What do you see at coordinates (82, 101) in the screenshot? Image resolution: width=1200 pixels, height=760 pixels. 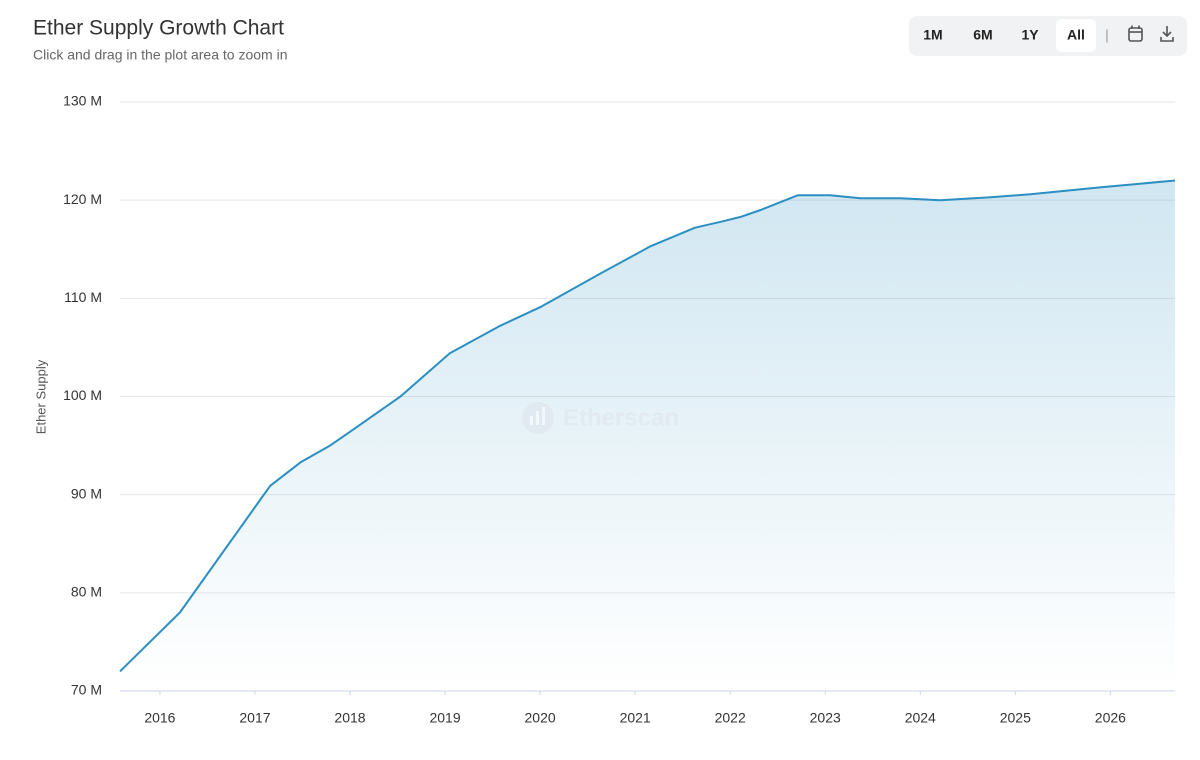 I see `y-tick-label: 130 M` at bounding box center [82, 101].